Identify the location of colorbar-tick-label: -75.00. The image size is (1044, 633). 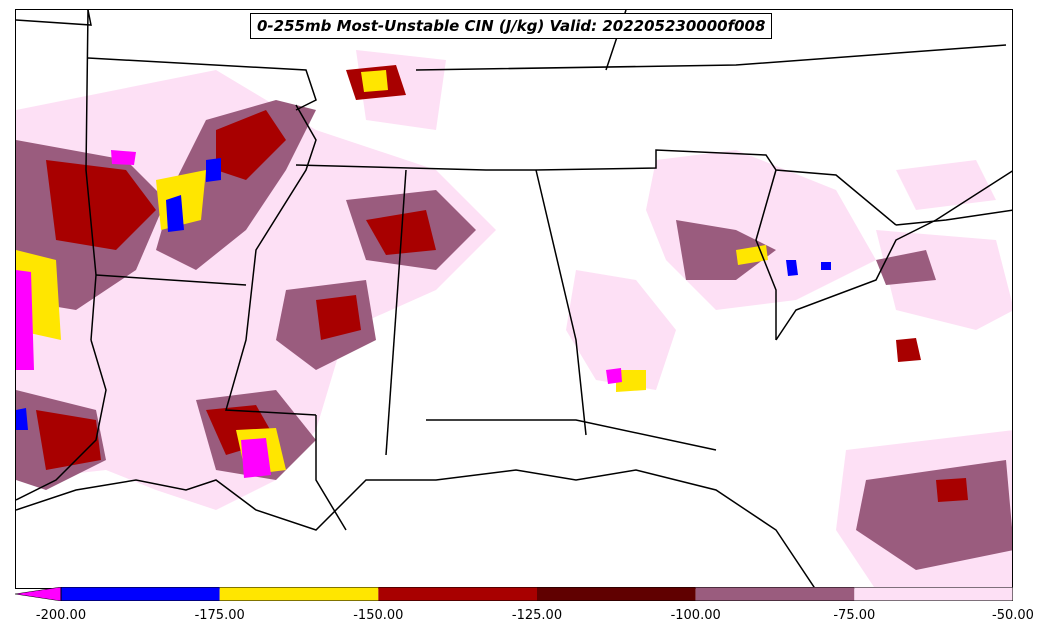
(854, 615).